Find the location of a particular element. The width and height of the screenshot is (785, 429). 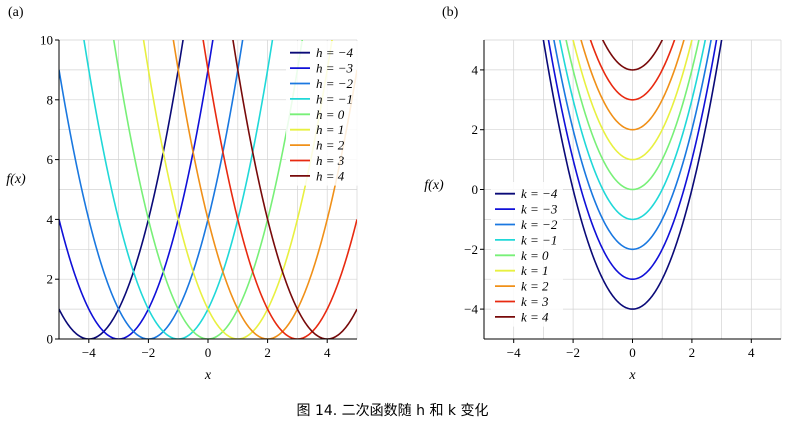

legend-label-7: h = 3 is located at coordinates (330, 160).